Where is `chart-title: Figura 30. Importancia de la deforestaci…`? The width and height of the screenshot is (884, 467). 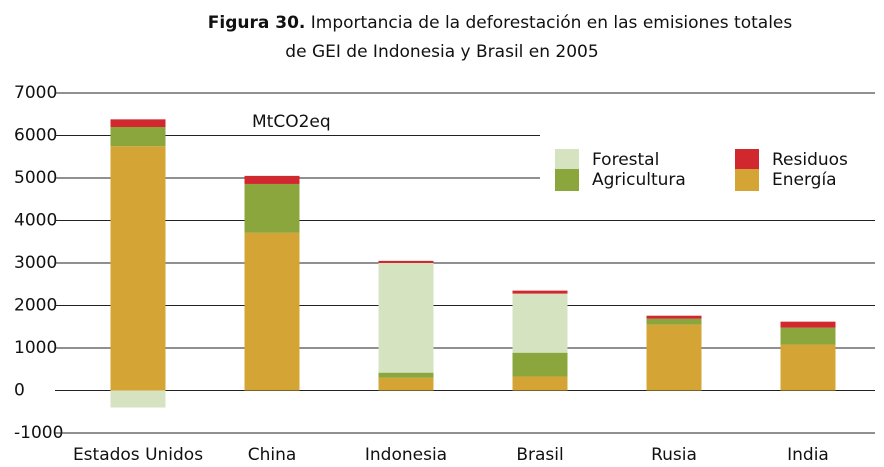 chart-title: Figura 30. Importancia de la deforestaci… is located at coordinates (500, 23).